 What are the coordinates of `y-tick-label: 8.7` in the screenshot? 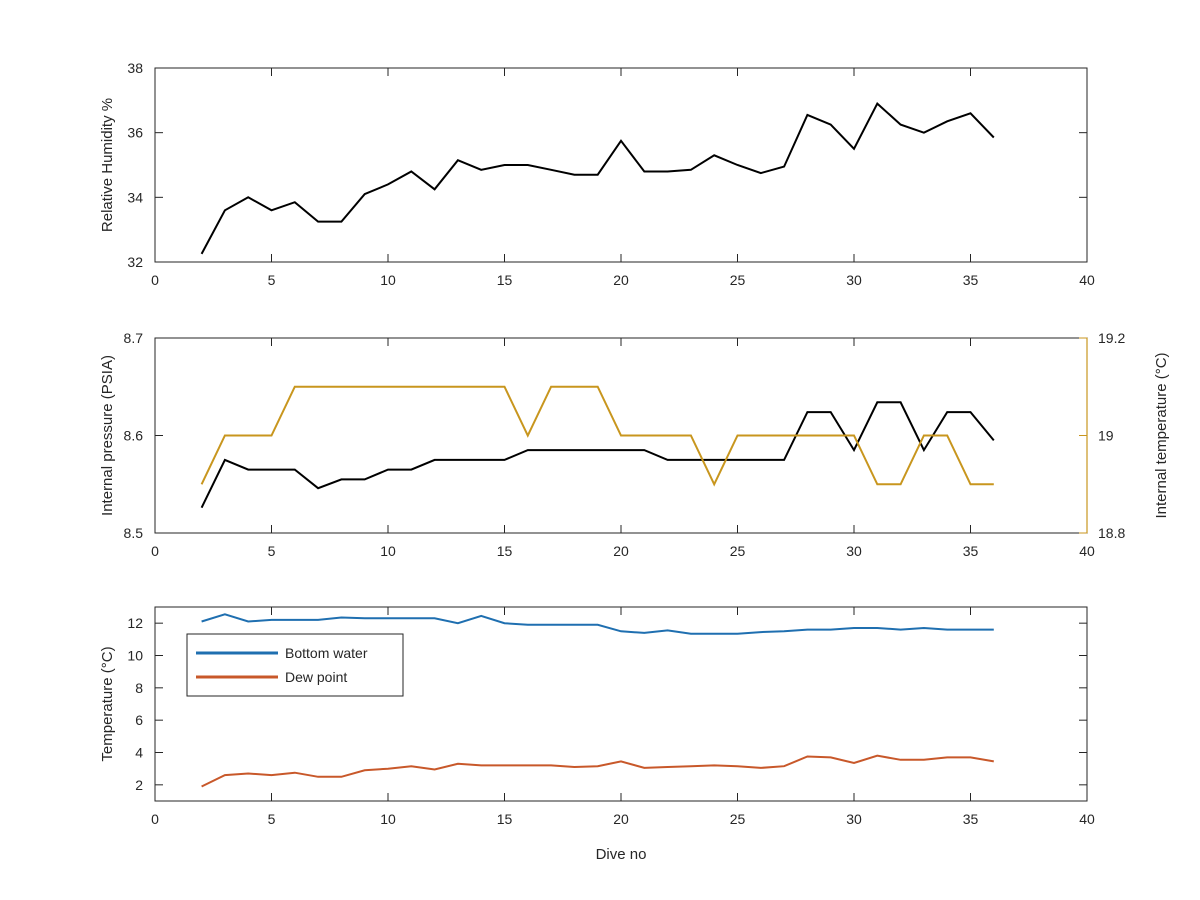 It's located at (134, 338).